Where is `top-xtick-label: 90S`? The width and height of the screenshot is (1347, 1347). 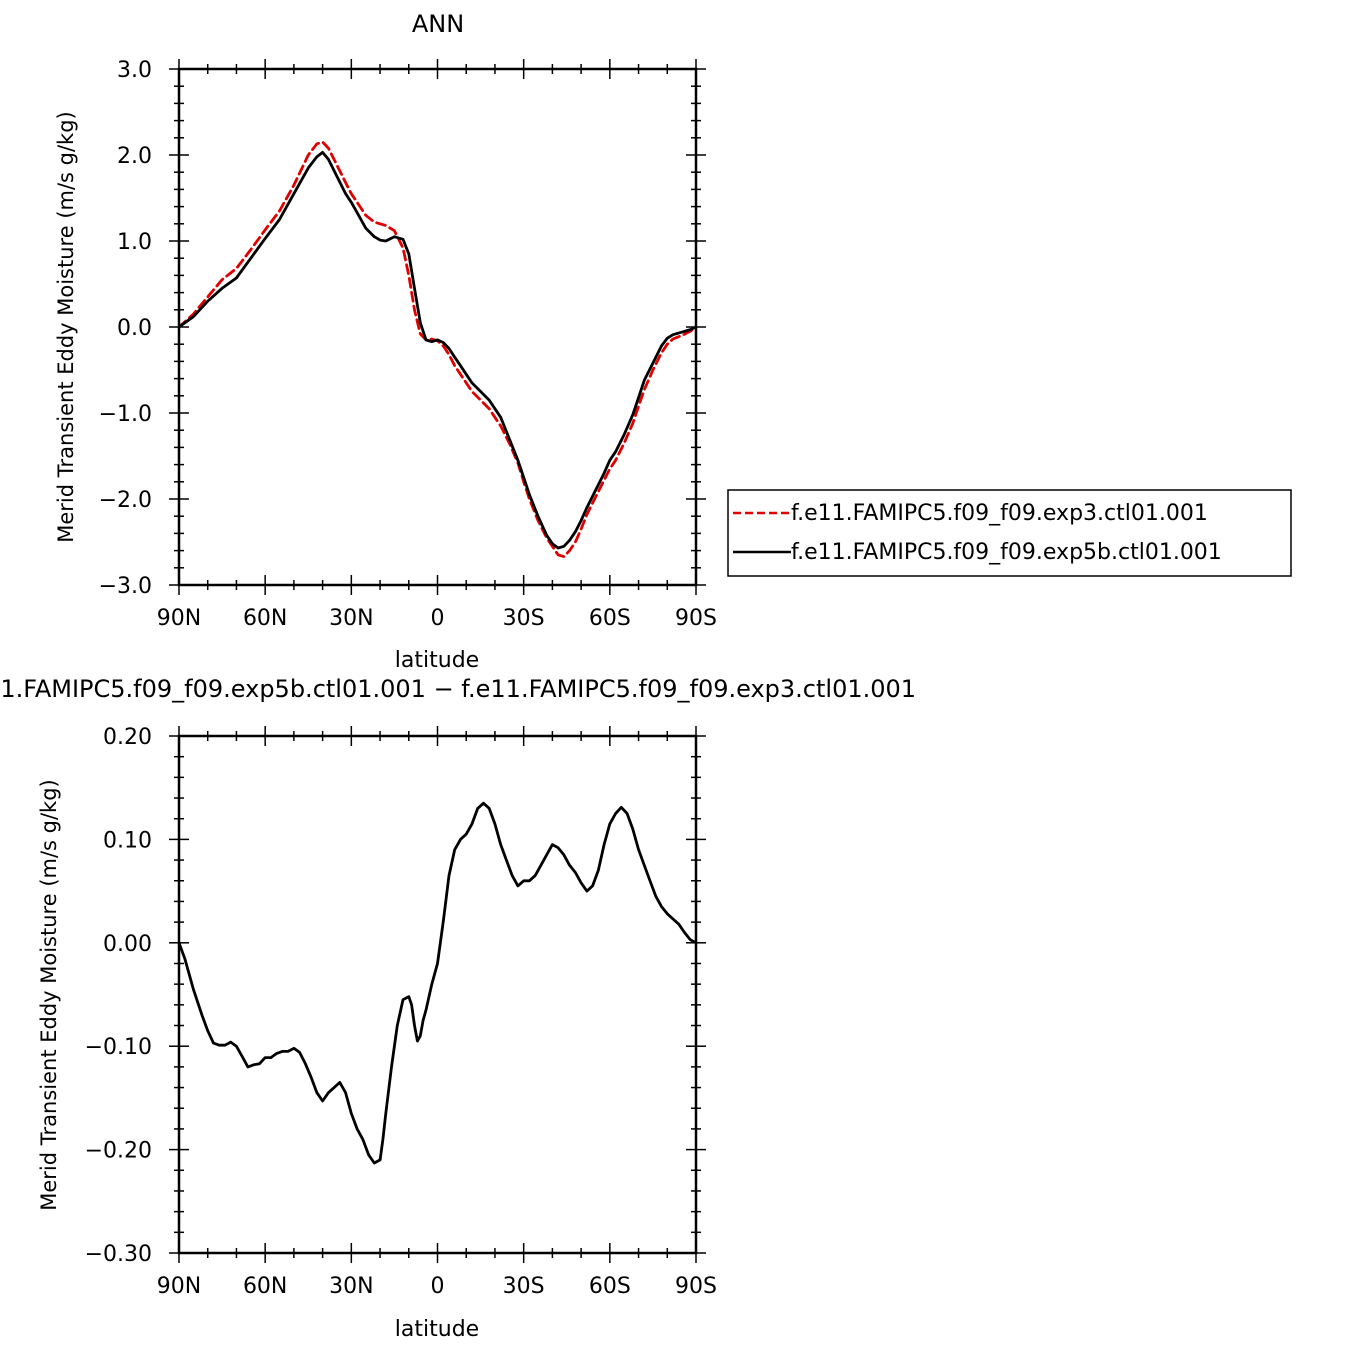
top-xtick-label: 90S is located at coordinates (696, 618).